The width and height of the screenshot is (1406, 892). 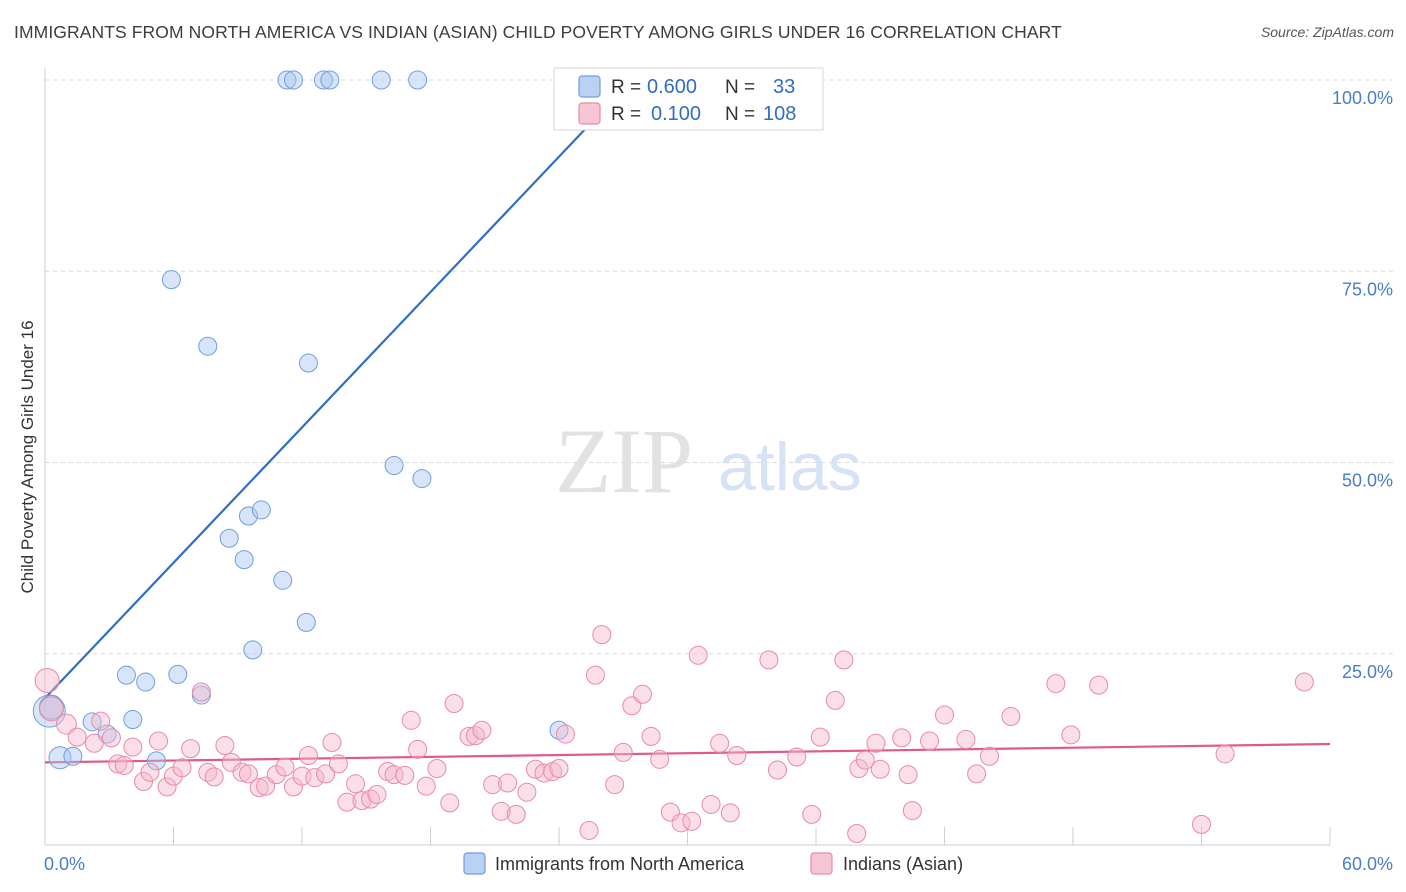 I want to click on trend-line-indians-asian, so click(x=687, y=753).